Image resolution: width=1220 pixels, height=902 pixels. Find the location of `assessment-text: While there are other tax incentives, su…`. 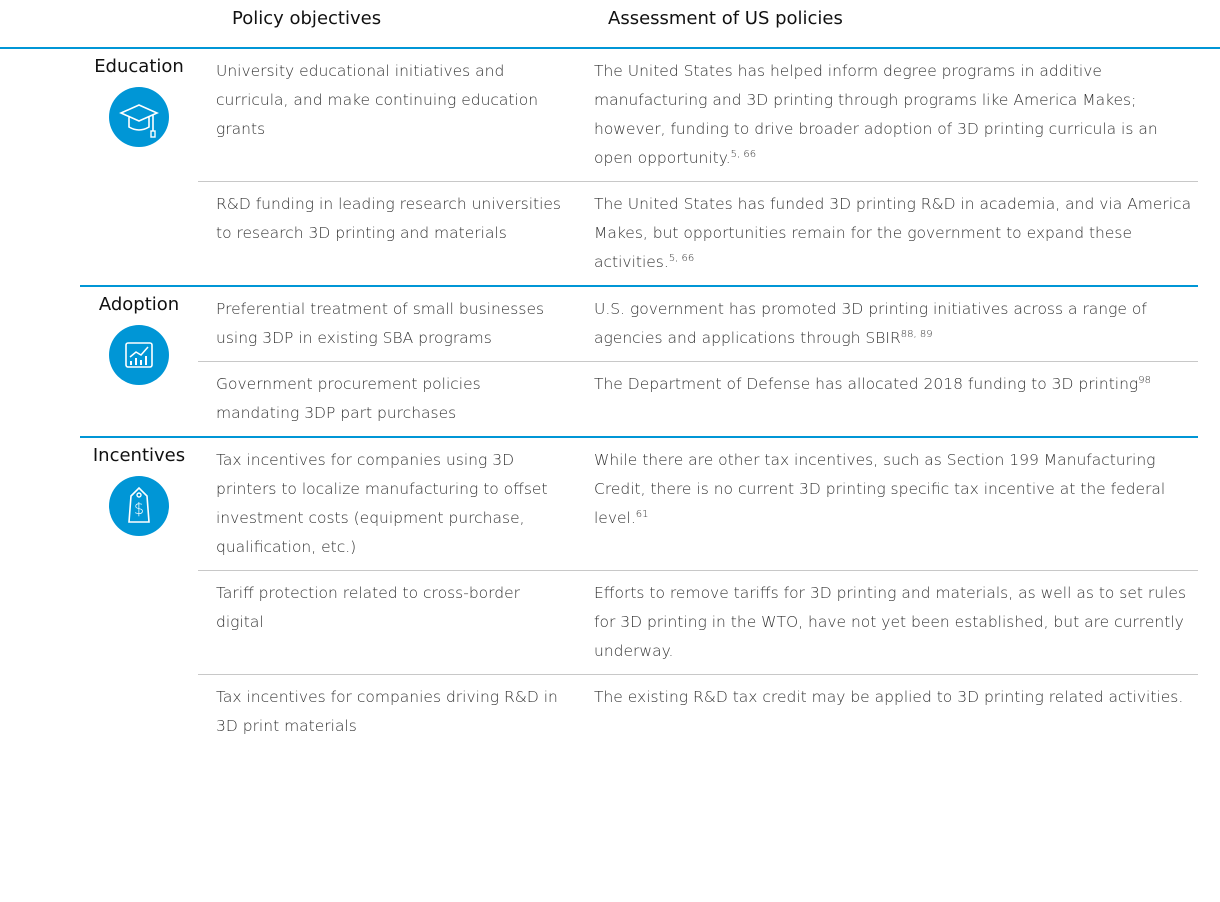

assessment-text: While there are other tax incentives, su… is located at coordinates (880, 489).